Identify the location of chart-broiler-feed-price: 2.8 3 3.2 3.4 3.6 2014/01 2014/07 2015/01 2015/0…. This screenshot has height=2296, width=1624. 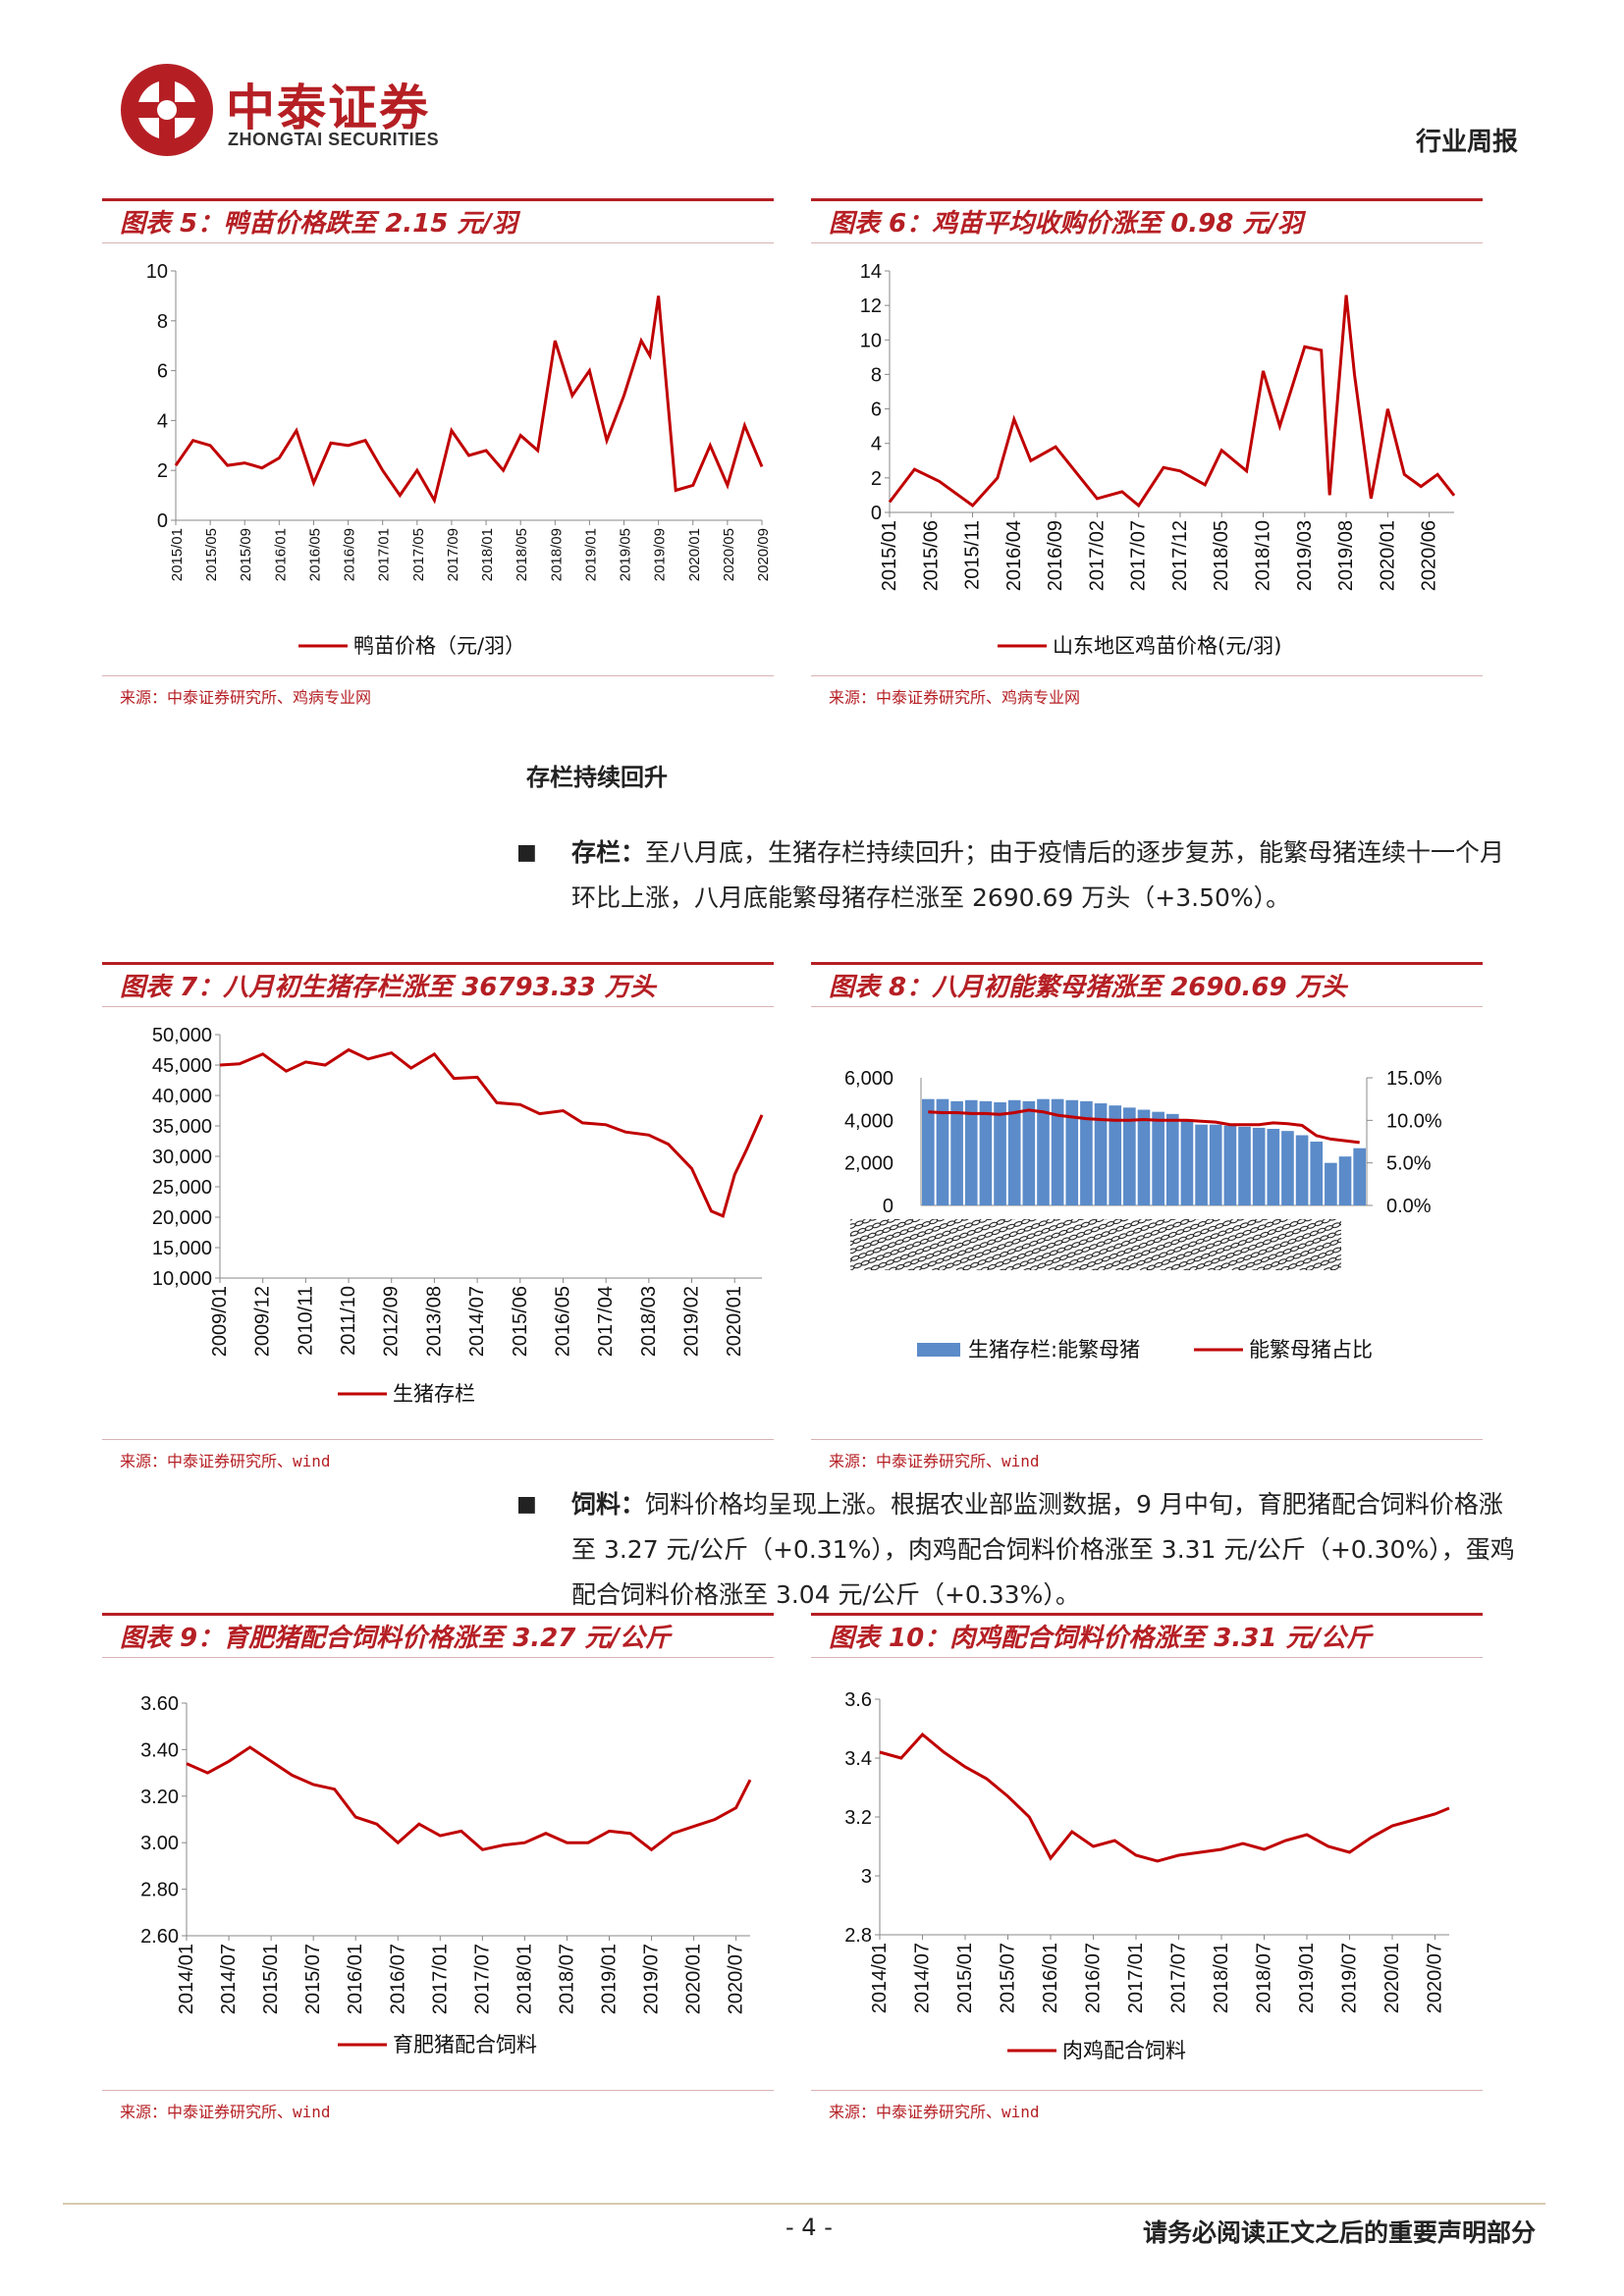
(1147, 1875).